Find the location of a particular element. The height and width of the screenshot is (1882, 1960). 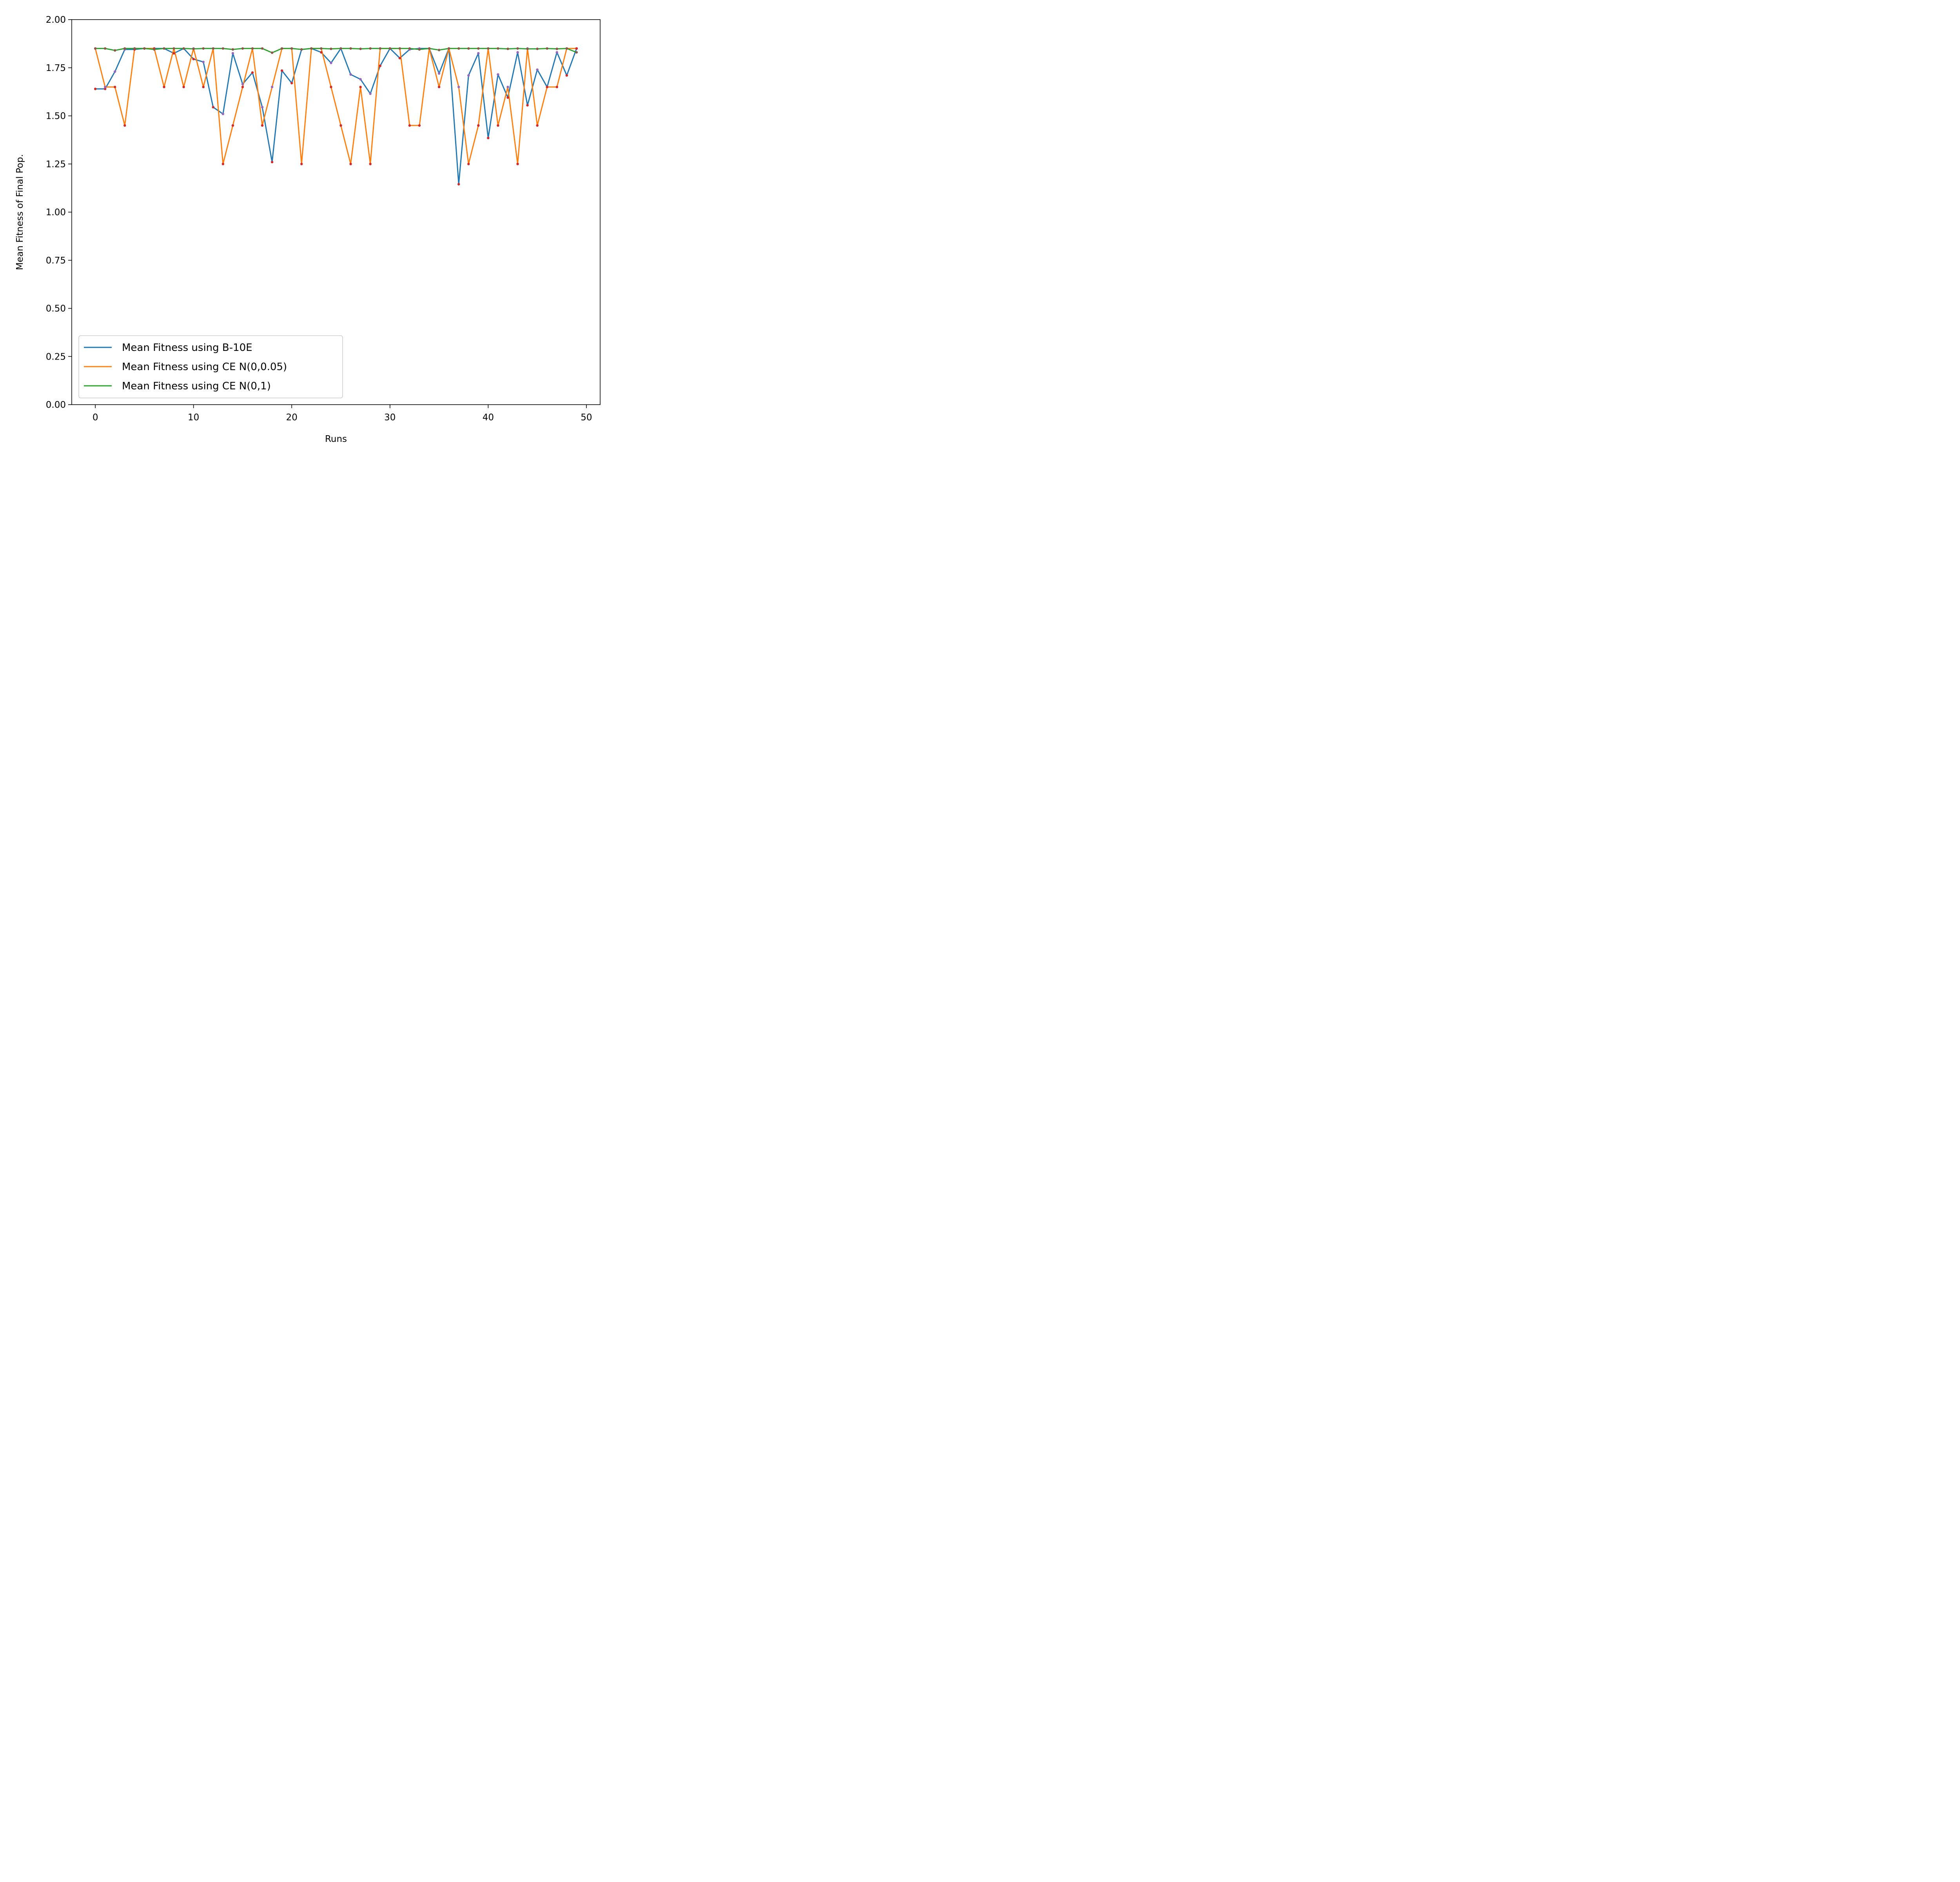

x-tick-label: 10 is located at coordinates (193, 417).